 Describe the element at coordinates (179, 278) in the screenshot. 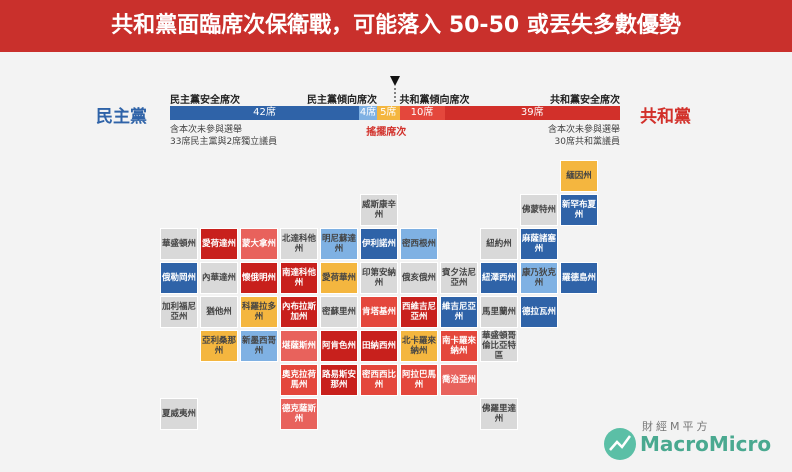

I see `state: 俄勒岡州` at that location.